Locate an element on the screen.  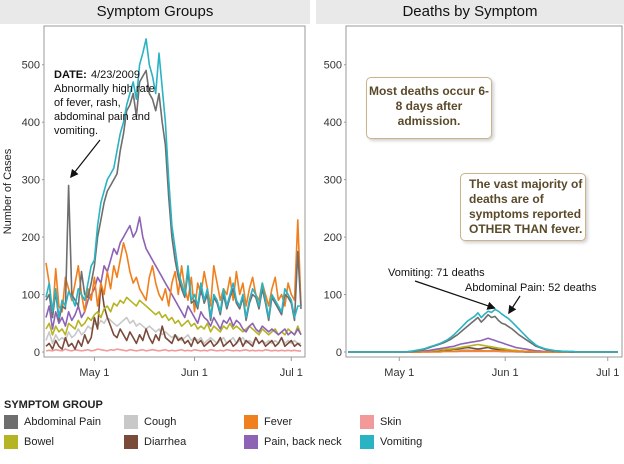
legend-label: Diarrhea is located at coordinates (165, 442).